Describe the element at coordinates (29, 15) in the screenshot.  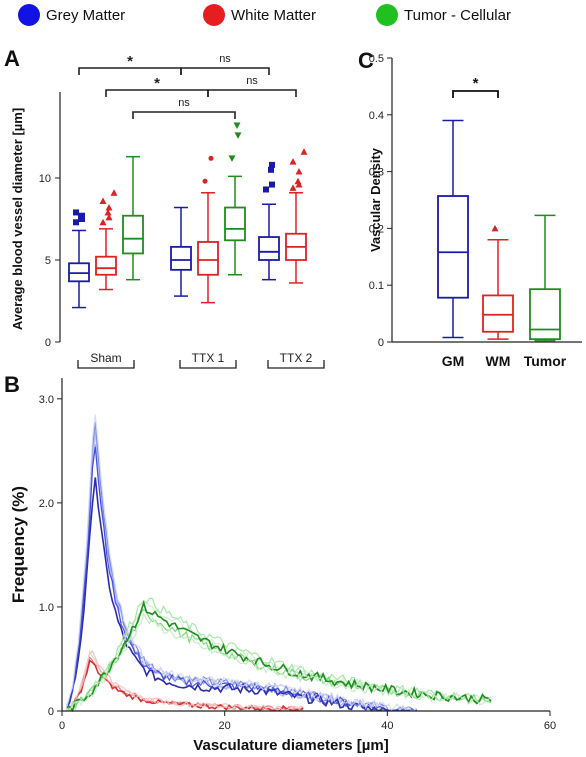
I see `legend-swatch-grey-matter` at that location.